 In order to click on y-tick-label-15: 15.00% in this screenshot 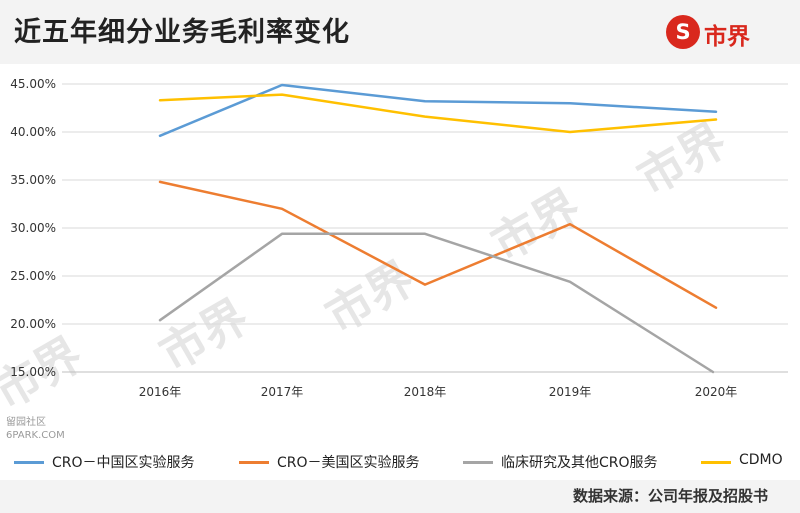, I will do `click(33, 372)`.